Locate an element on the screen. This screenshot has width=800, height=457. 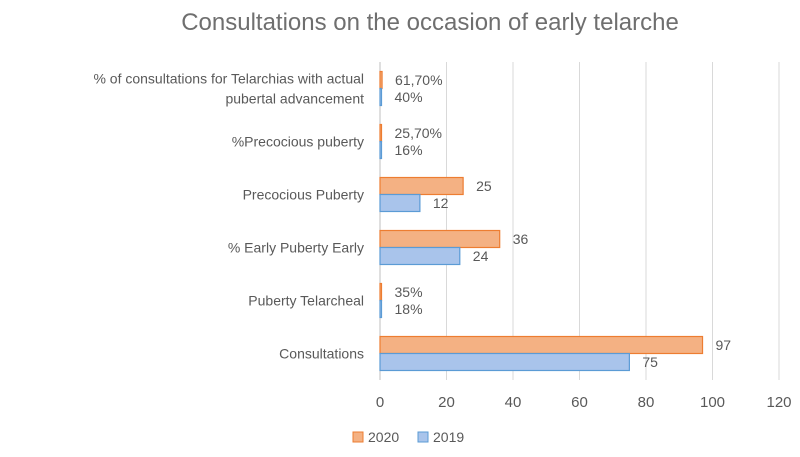
data-label: 61,70% is located at coordinates (418, 80).